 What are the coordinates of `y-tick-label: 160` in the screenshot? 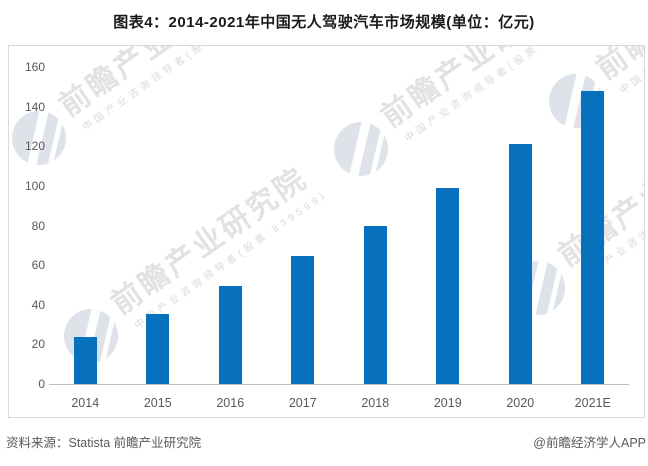 It's located at (34, 67).